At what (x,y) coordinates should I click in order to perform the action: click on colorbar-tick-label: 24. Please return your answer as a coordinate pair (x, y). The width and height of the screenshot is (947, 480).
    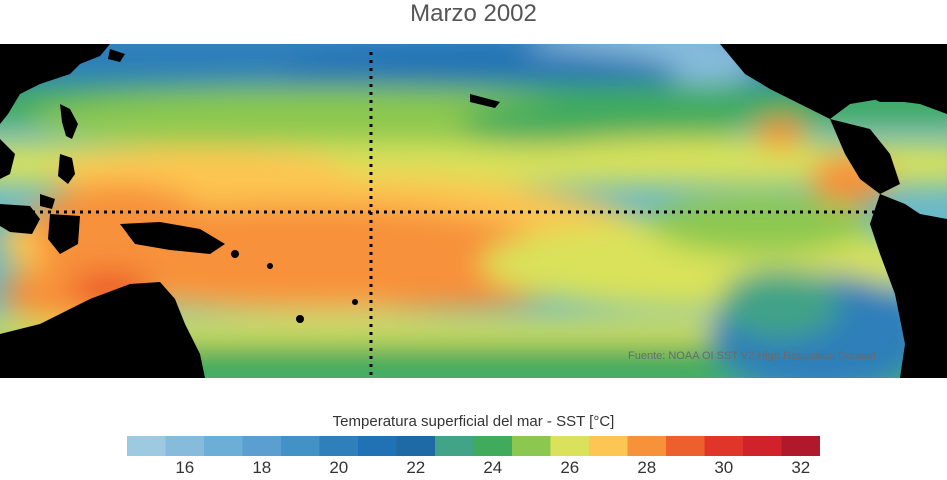
    Looking at the image, I should click on (493, 467).